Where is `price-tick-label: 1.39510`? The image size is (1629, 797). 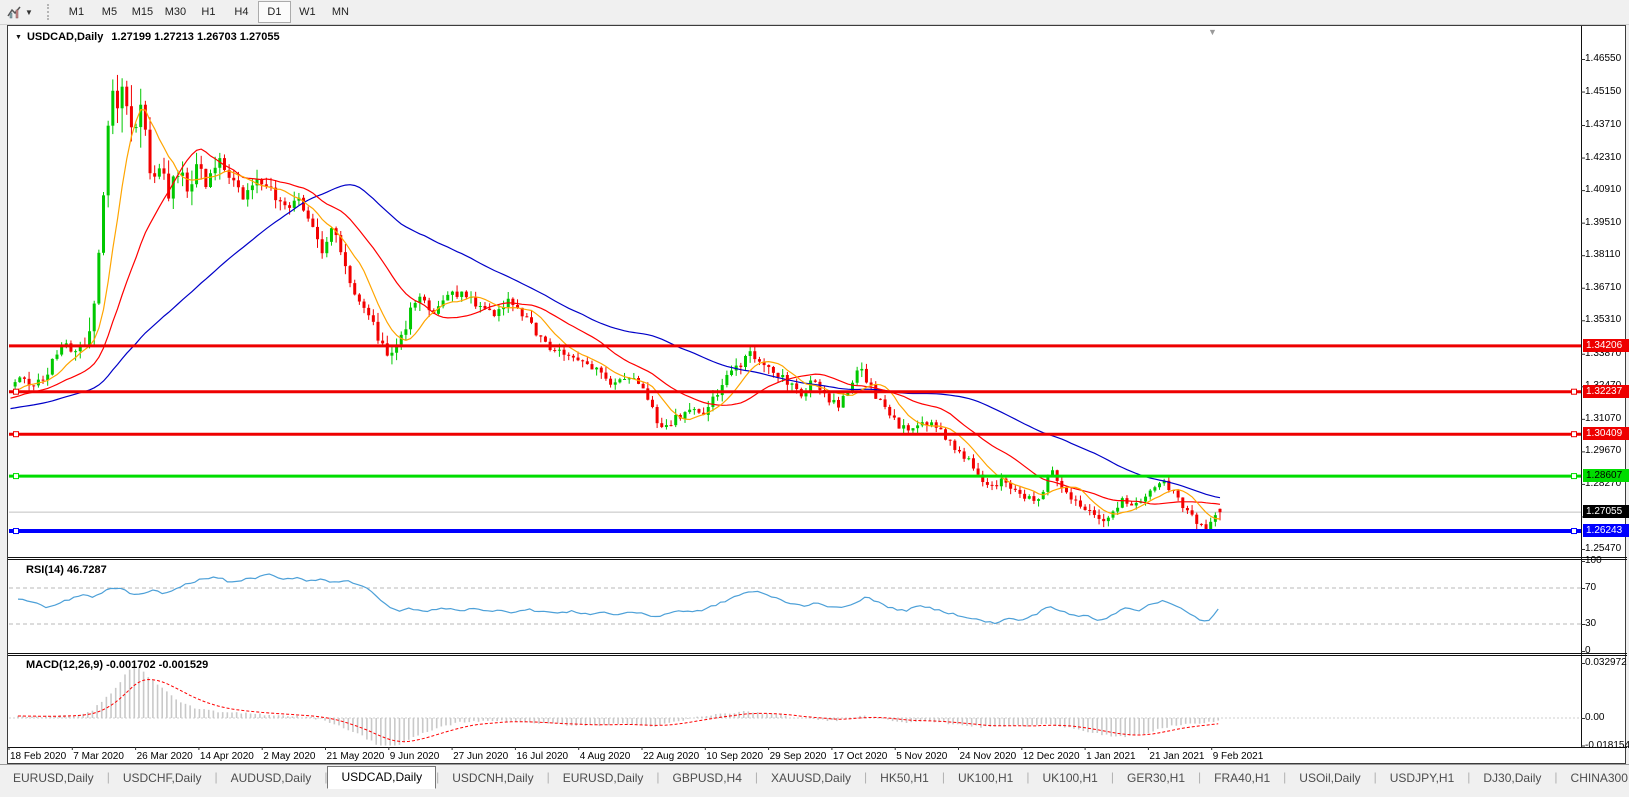 price-tick-label: 1.39510 is located at coordinates (1603, 222).